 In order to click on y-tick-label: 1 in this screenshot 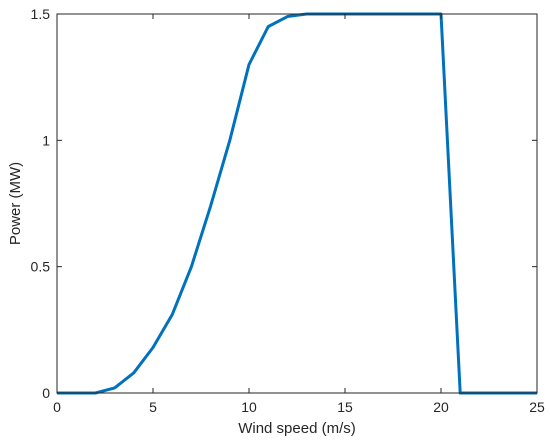, I will do `click(46, 140)`.